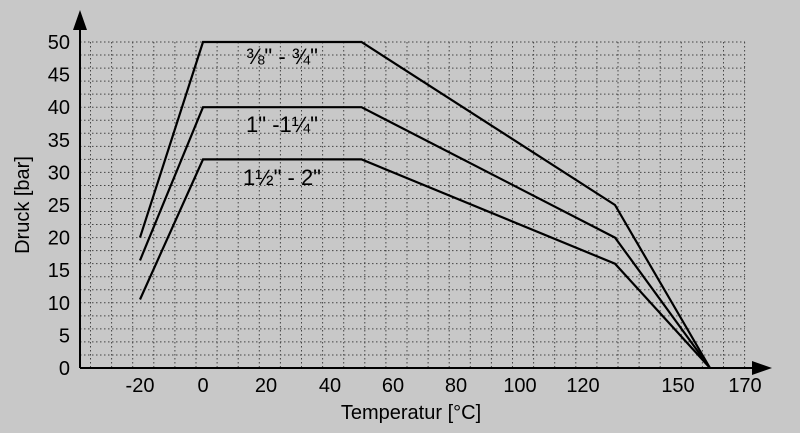 The height and width of the screenshot is (433, 800). Describe the element at coordinates (282, 124) in the screenshot. I see `series-label: 1" -1¼"` at that location.